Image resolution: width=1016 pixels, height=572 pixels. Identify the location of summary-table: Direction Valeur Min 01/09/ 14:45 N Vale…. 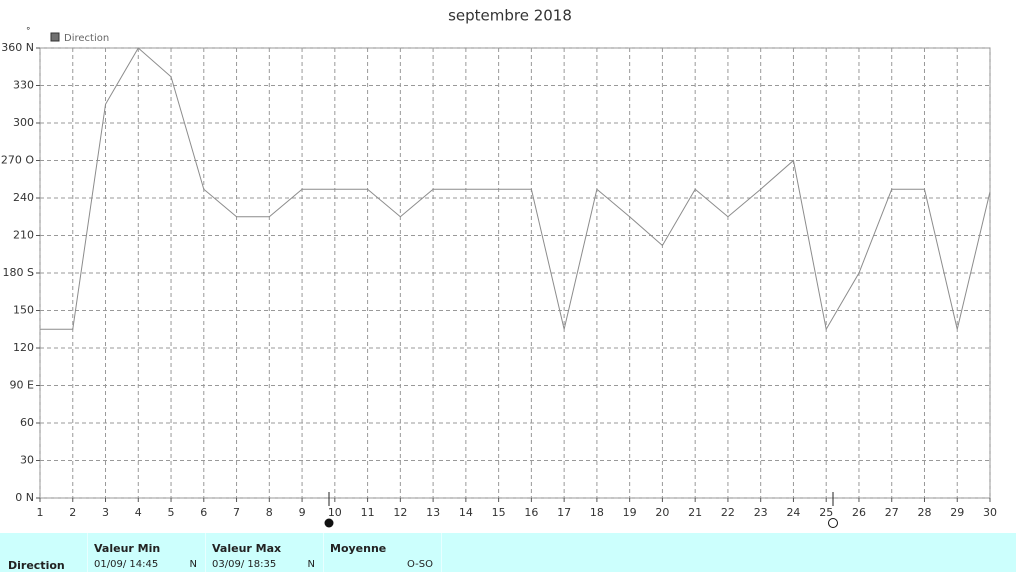
(508, 552).